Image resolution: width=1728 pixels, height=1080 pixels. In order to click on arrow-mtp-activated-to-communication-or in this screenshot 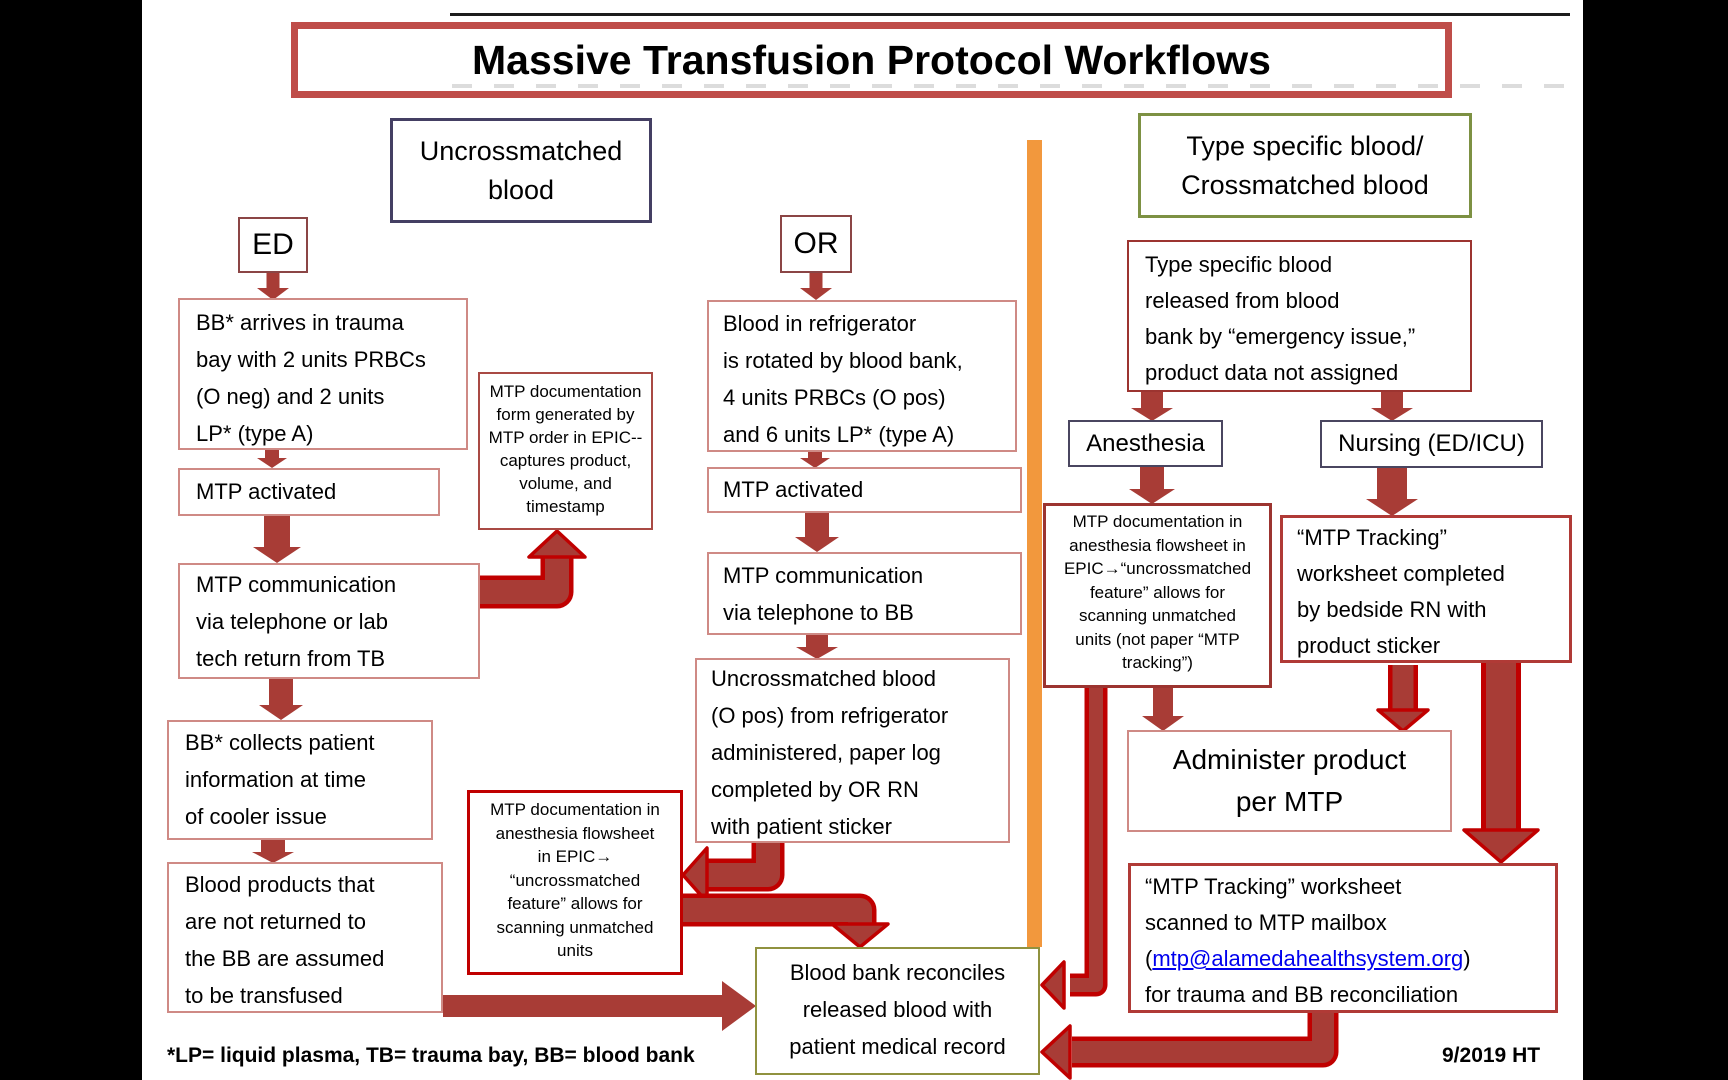, I will do `click(817, 532)`.